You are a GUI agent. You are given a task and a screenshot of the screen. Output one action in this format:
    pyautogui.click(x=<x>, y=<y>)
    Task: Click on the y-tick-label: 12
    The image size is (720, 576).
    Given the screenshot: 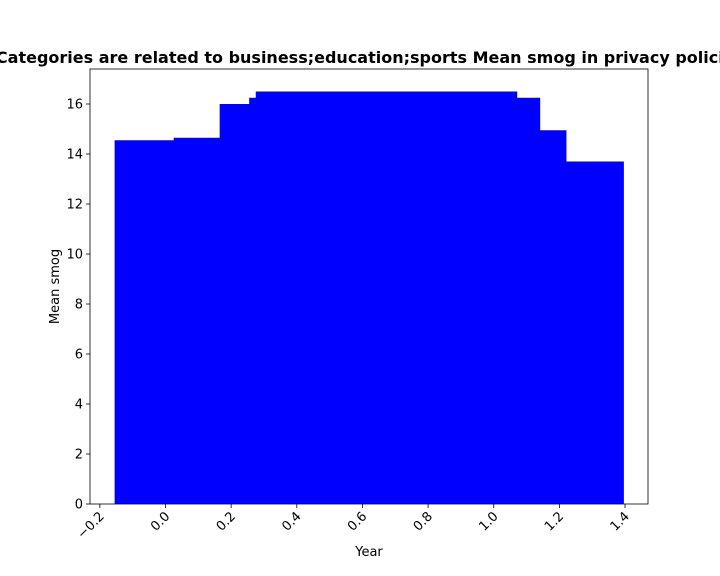 What is the action you would take?
    pyautogui.click(x=74, y=205)
    